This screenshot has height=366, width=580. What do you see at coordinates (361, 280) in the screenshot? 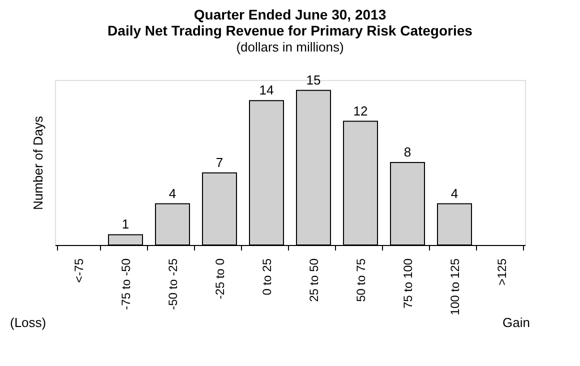
I see `x-tick-label: 50 to 75` at bounding box center [361, 280].